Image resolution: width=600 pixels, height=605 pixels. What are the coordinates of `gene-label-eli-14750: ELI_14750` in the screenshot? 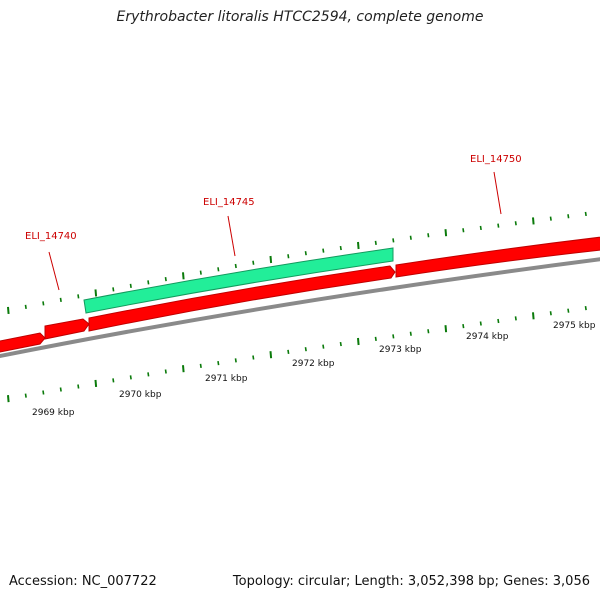 It's located at (496, 159).